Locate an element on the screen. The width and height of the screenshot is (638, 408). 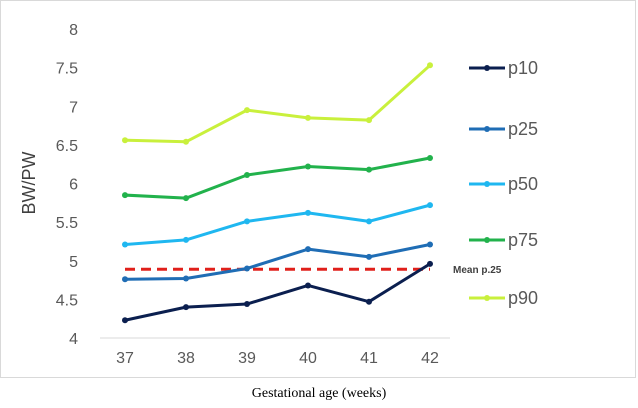
y-tick-label: 4.5 is located at coordinates (67, 300).